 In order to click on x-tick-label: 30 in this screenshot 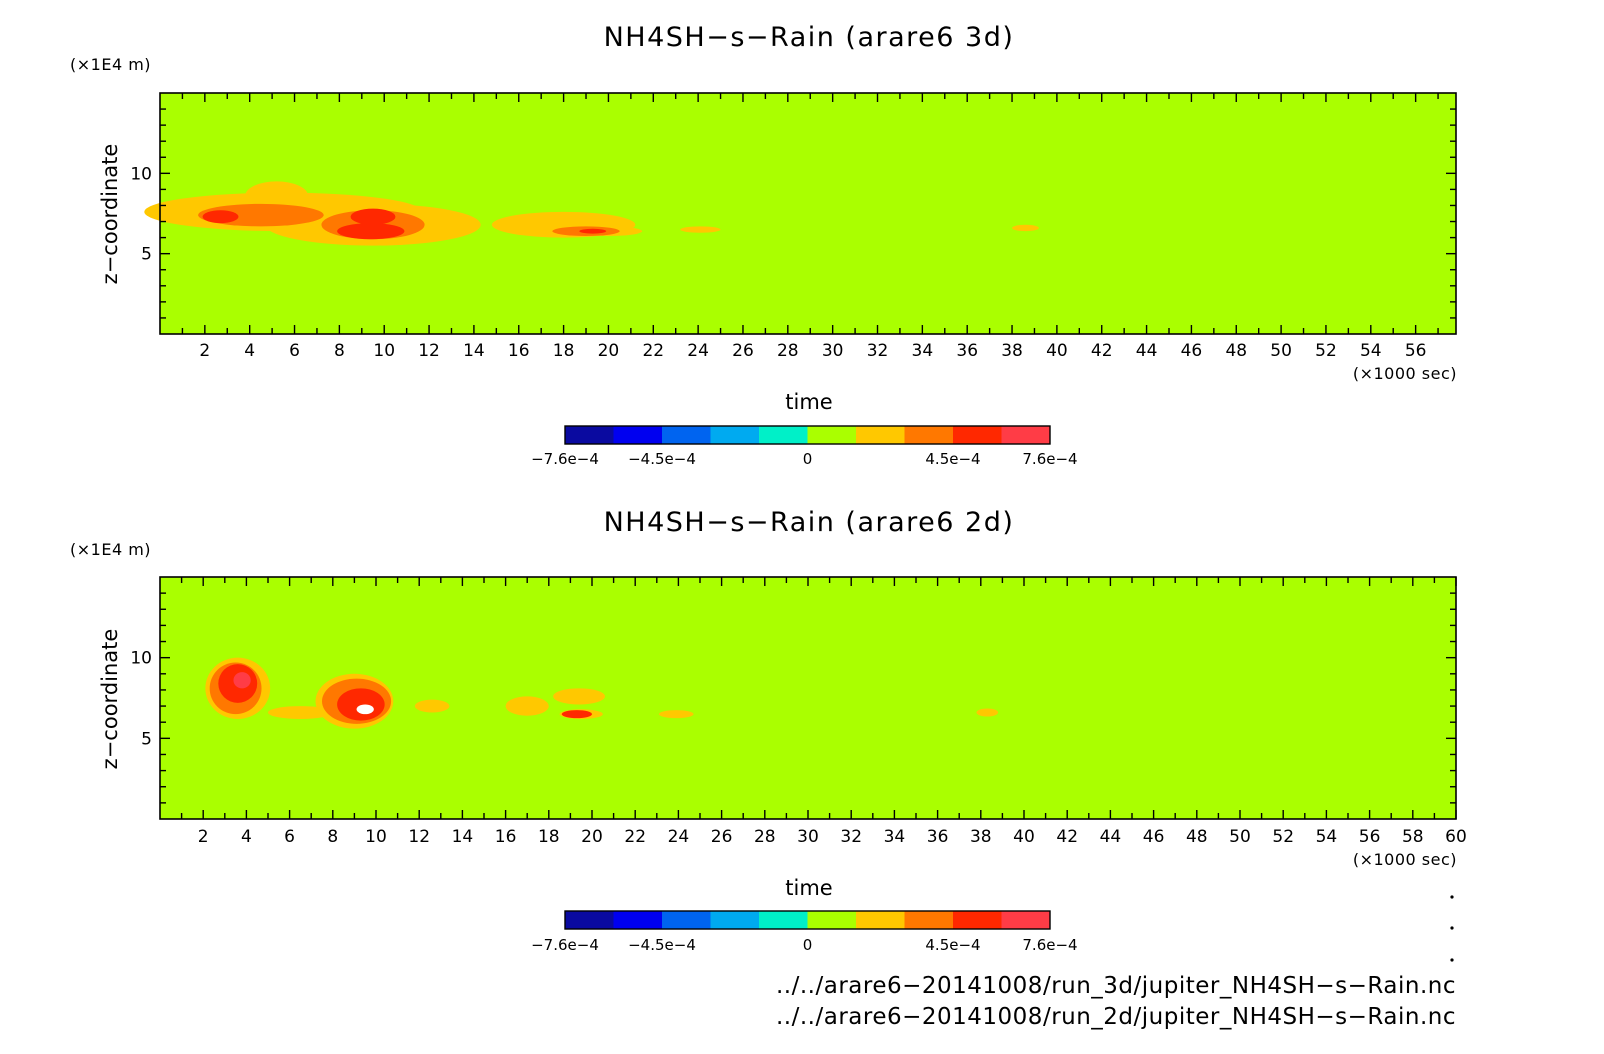, I will do `click(808, 837)`.